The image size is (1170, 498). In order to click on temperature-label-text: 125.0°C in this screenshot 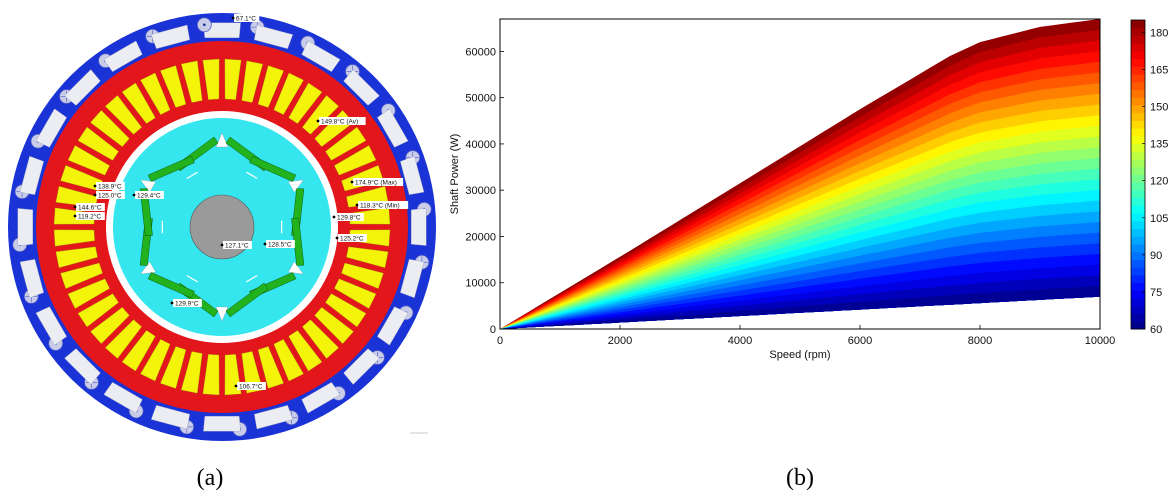, I will do `click(110, 196)`.